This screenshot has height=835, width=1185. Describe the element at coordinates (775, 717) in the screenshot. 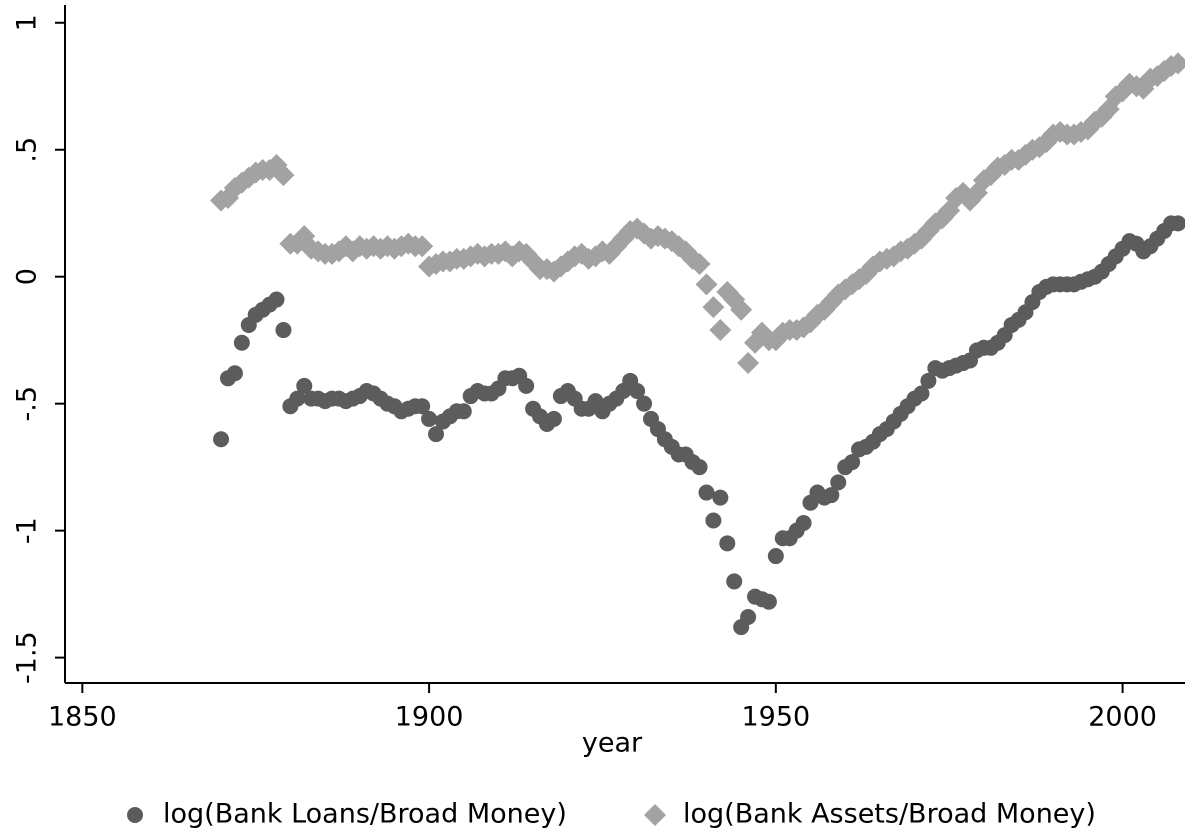

I see `x-tick-label: 1950` at that location.